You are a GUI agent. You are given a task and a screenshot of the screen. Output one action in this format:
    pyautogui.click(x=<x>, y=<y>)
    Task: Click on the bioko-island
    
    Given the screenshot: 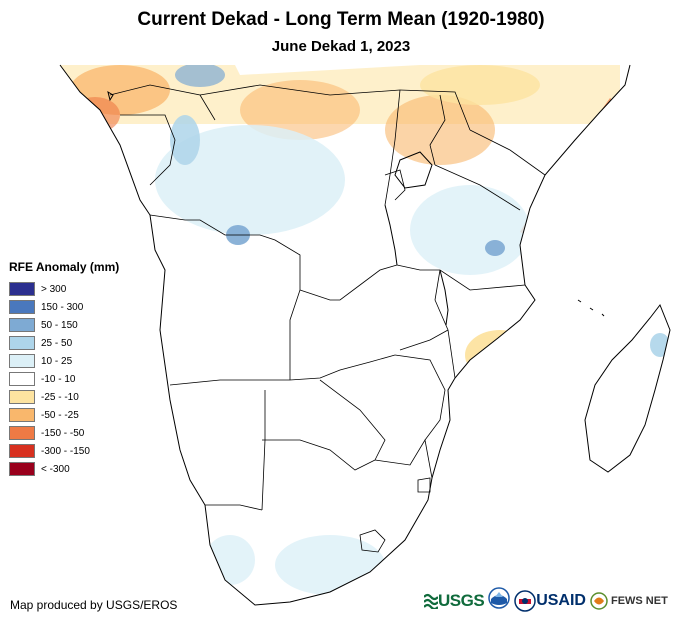 What is the action you would take?
    pyautogui.click(x=110, y=96)
    